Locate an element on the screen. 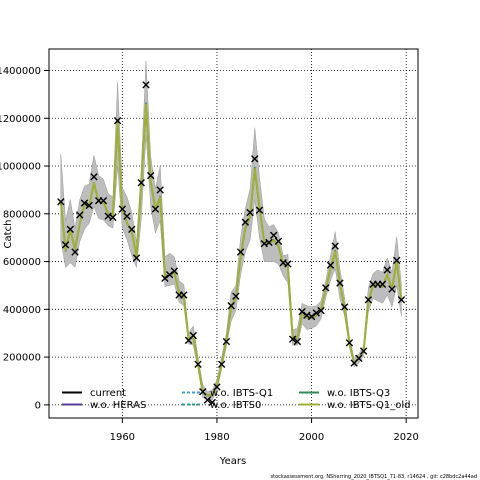 This screenshot has height=480, width=480. legend-label: w.o. IBTS-Q1_old is located at coordinates (368, 405).